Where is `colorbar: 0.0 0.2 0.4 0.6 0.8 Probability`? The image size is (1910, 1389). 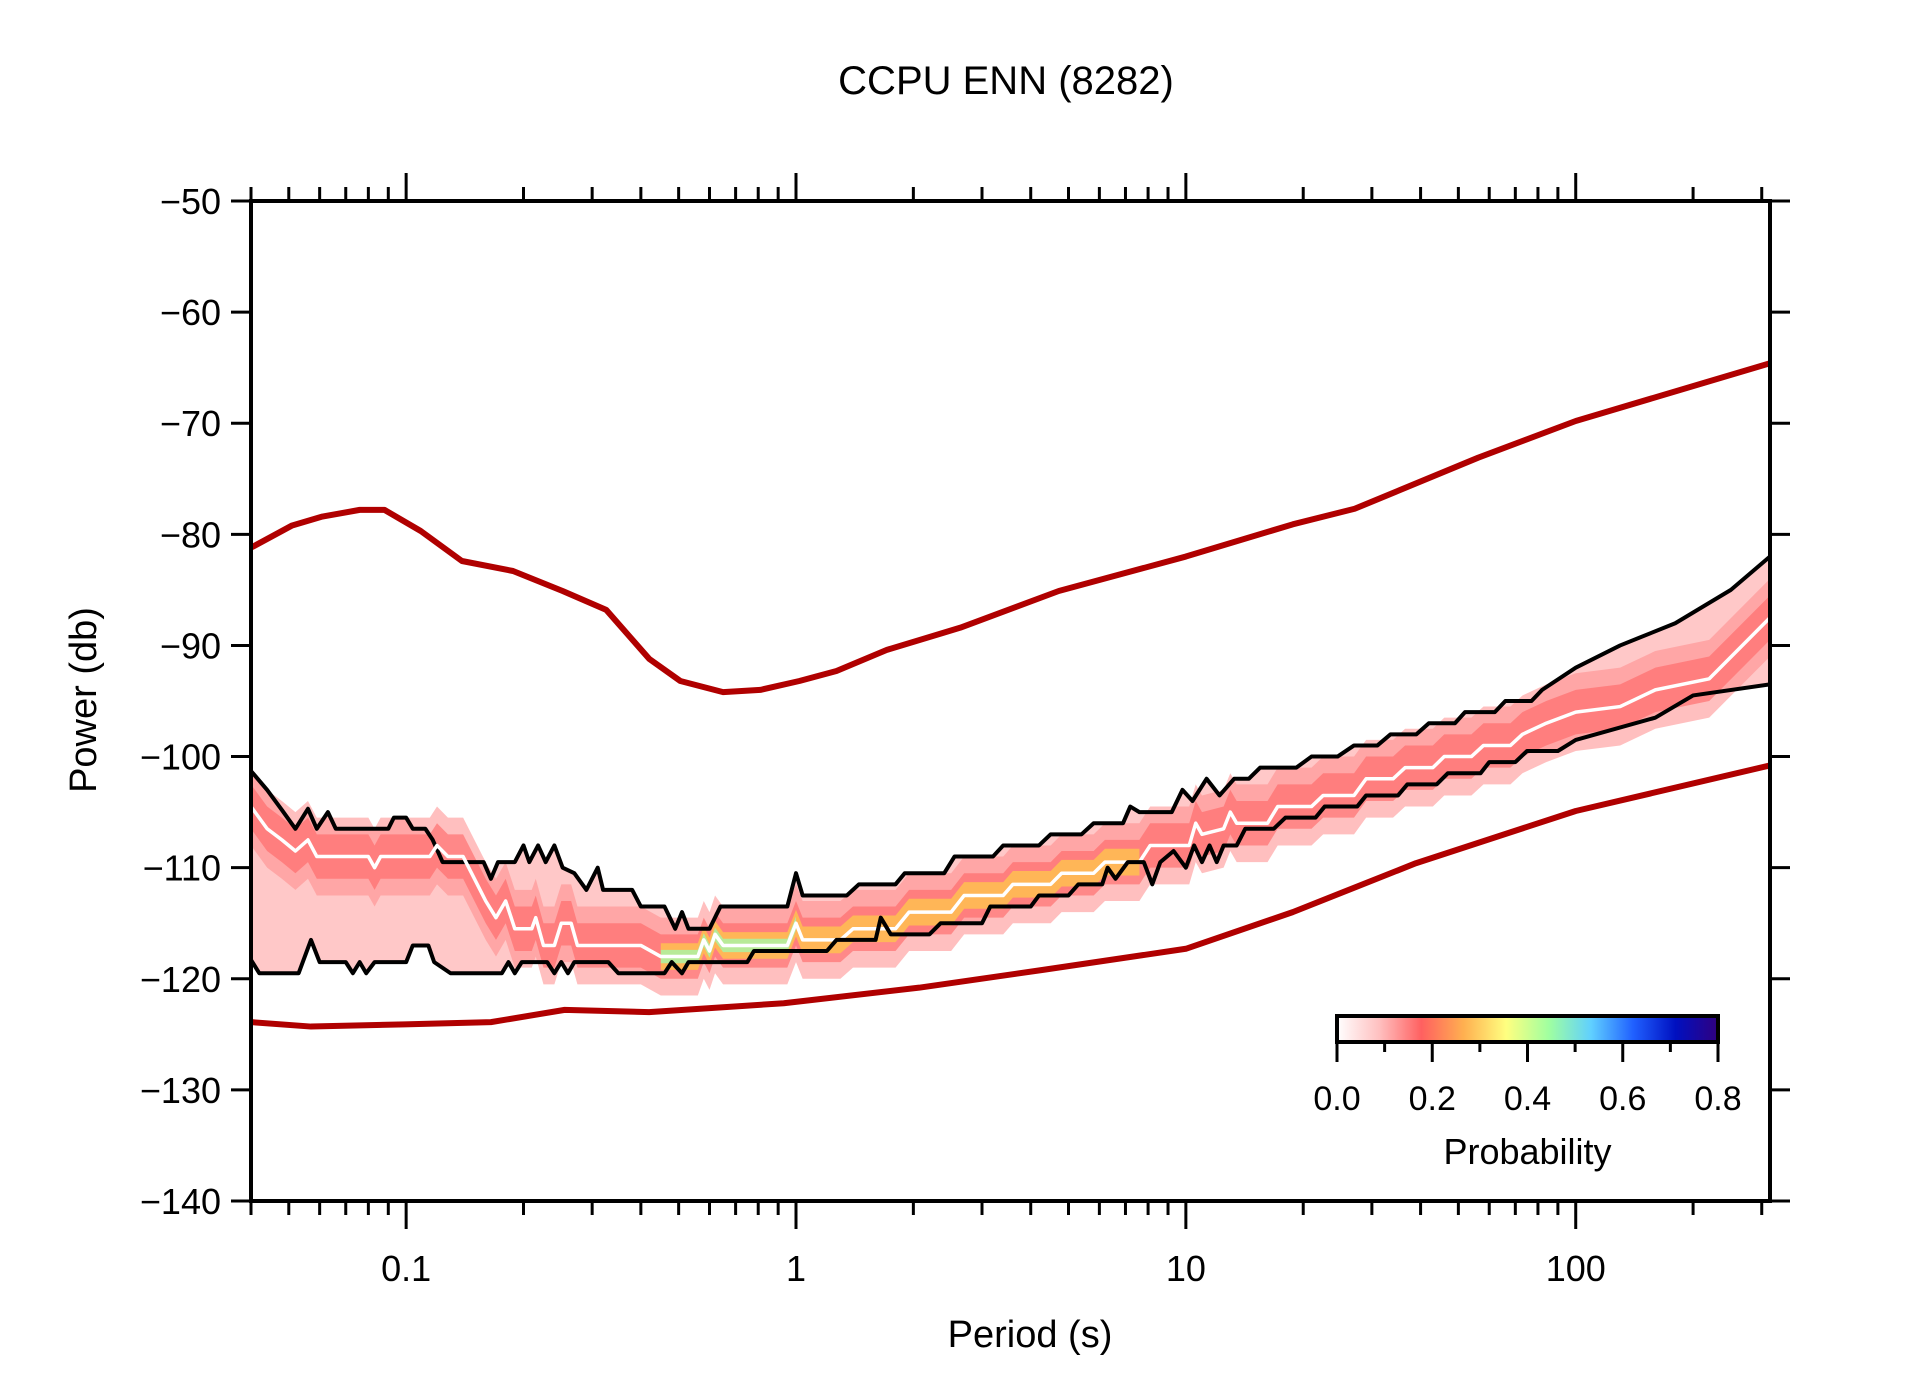
colorbar: 0.0 0.2 0.4 0.6 0.8 Probability is located at coordinates (1527, 1093).